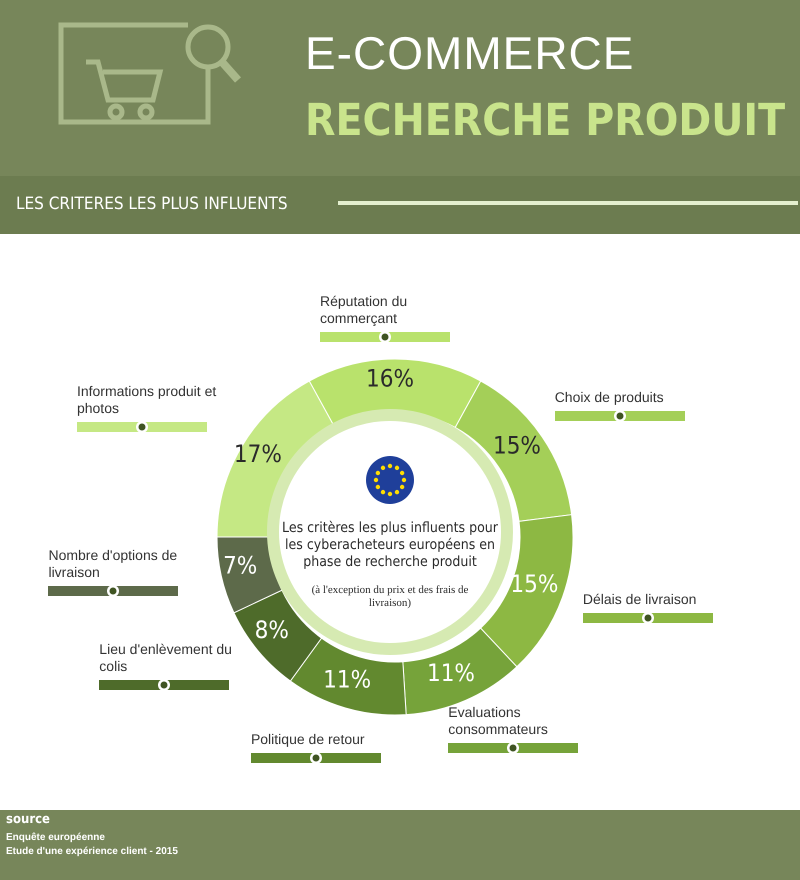 Image resolution: width=800 pixels, height=880 pixels. I want to click on text: LES CRITERES LES PLUS INFLUENTS, so click(152, 204).